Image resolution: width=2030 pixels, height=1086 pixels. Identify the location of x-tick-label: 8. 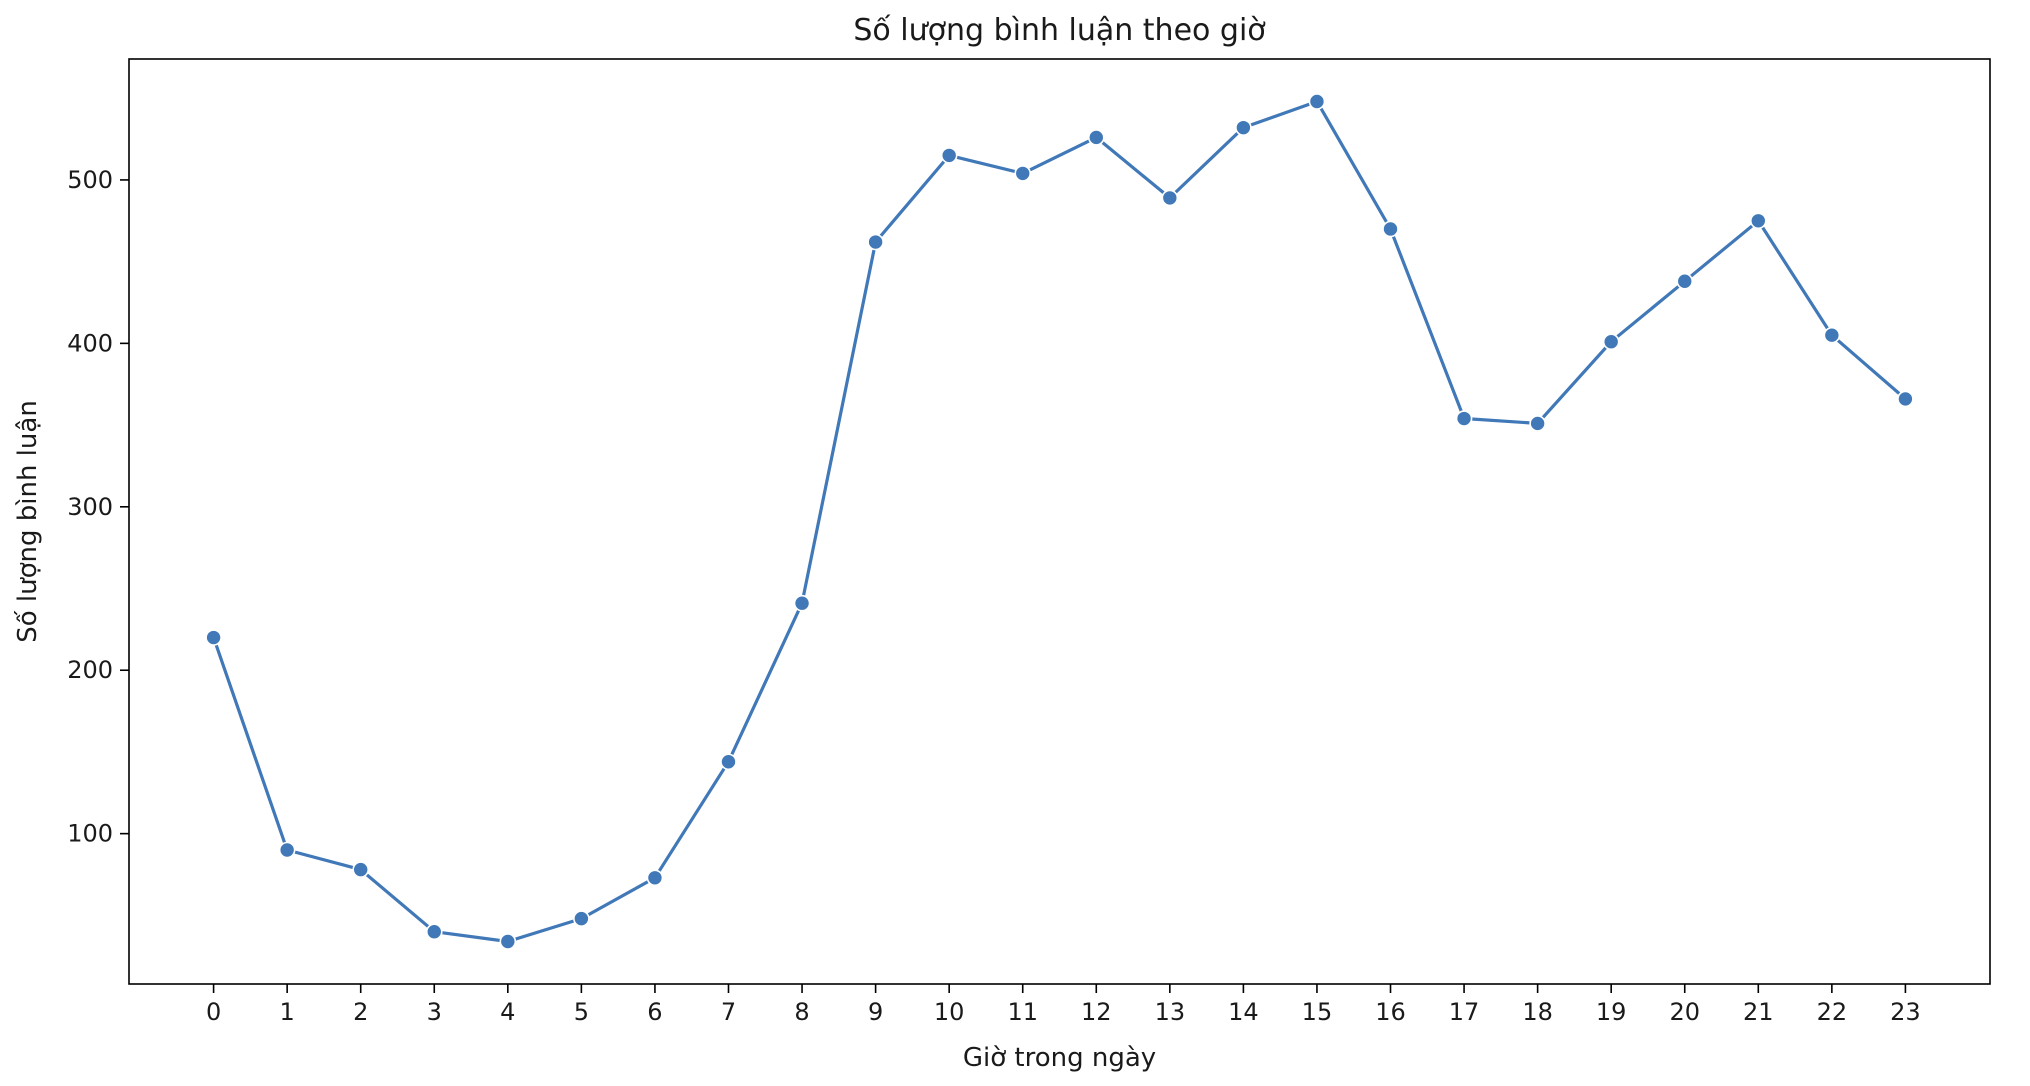
(801, 1012).